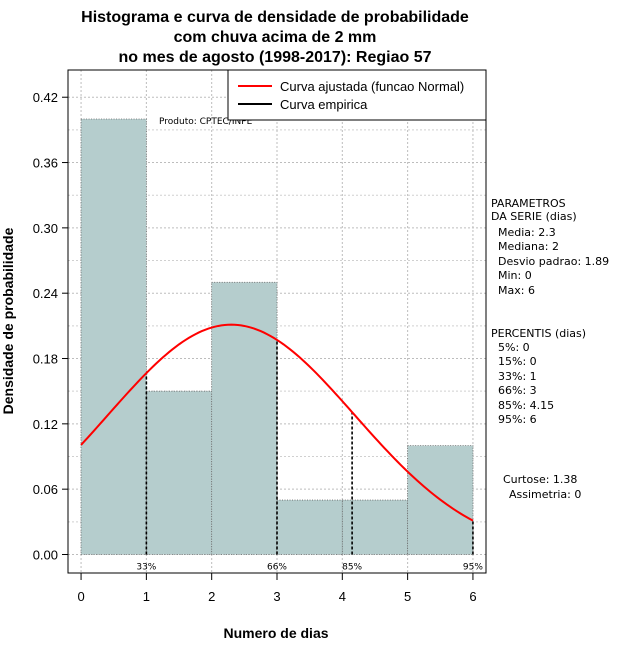 The image size is (640, 660). I want to click on x-tick-label: 2, so click(211, 596).